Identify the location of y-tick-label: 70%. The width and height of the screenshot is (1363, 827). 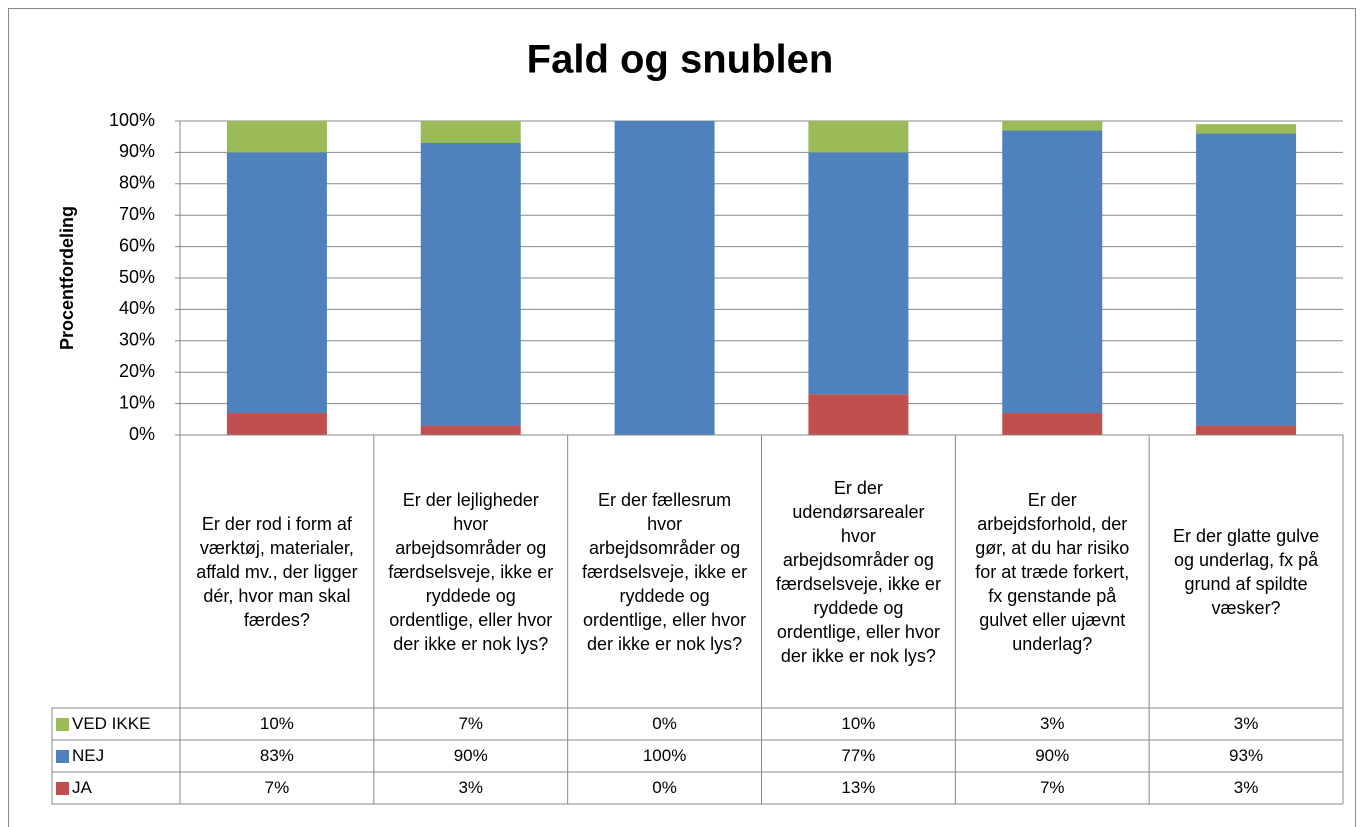
(137, 214).